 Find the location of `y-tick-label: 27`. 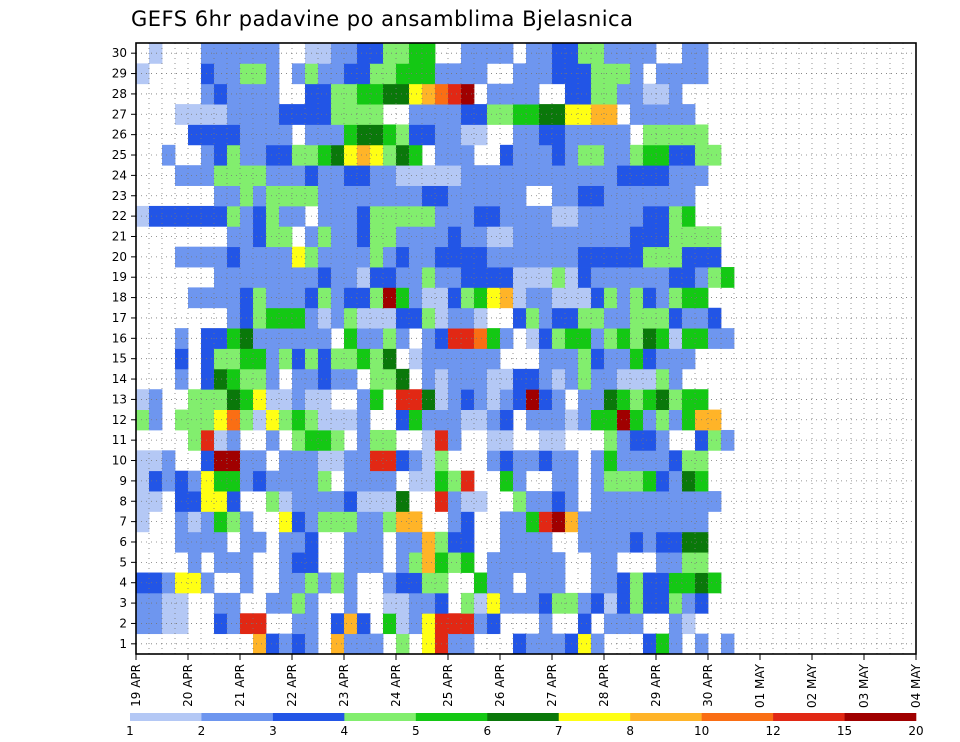

y-tick-label: 27 is located at coordinates (119, 114).